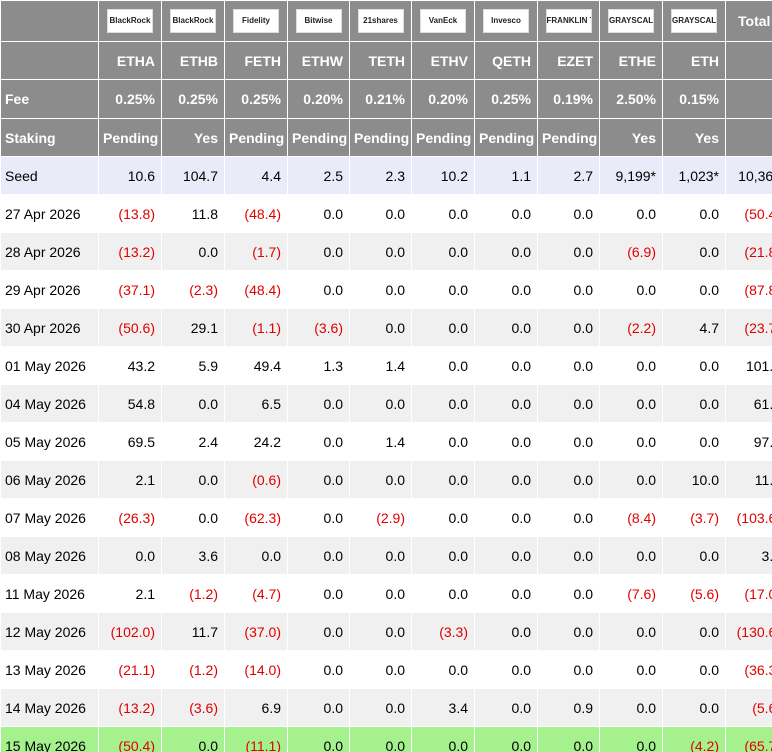  What do you see at coordinates (49, 669) in the screenshot?
I see `date: 13 May 2026` at bounding box center [49, 669].